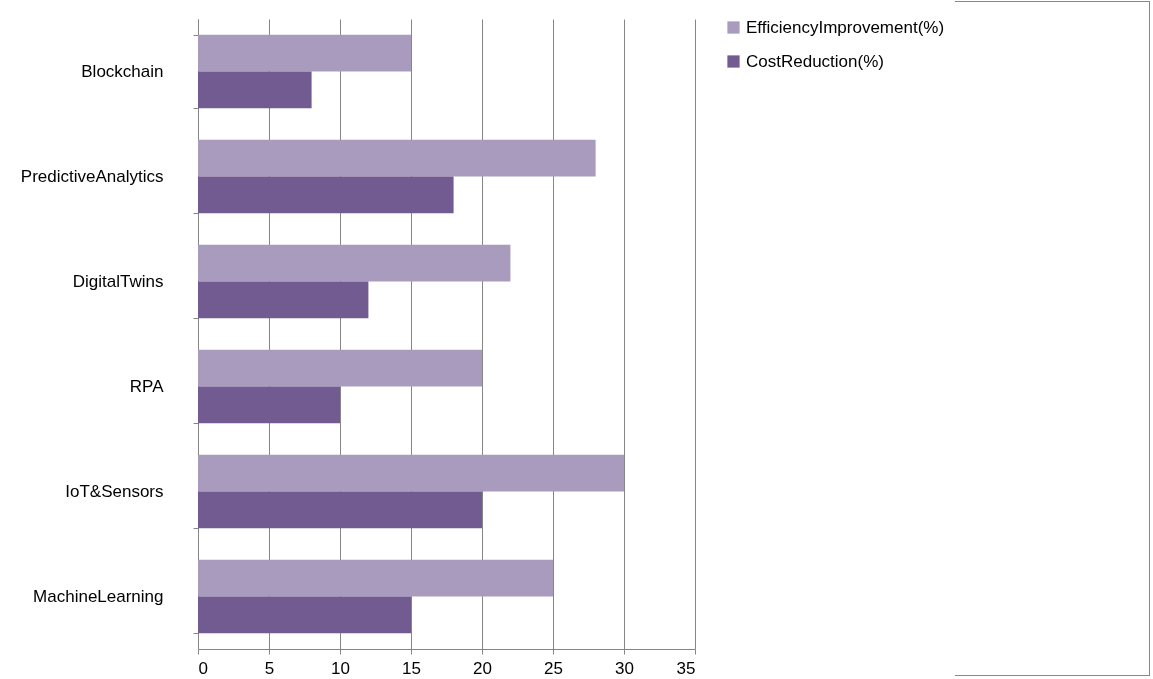 This screenshot has width=1153, height=679. What do you see at coordinates (118, 281) in the screenshot?
I see `y-tick-label: DigitalTwins` at bounding box center [118, 281].